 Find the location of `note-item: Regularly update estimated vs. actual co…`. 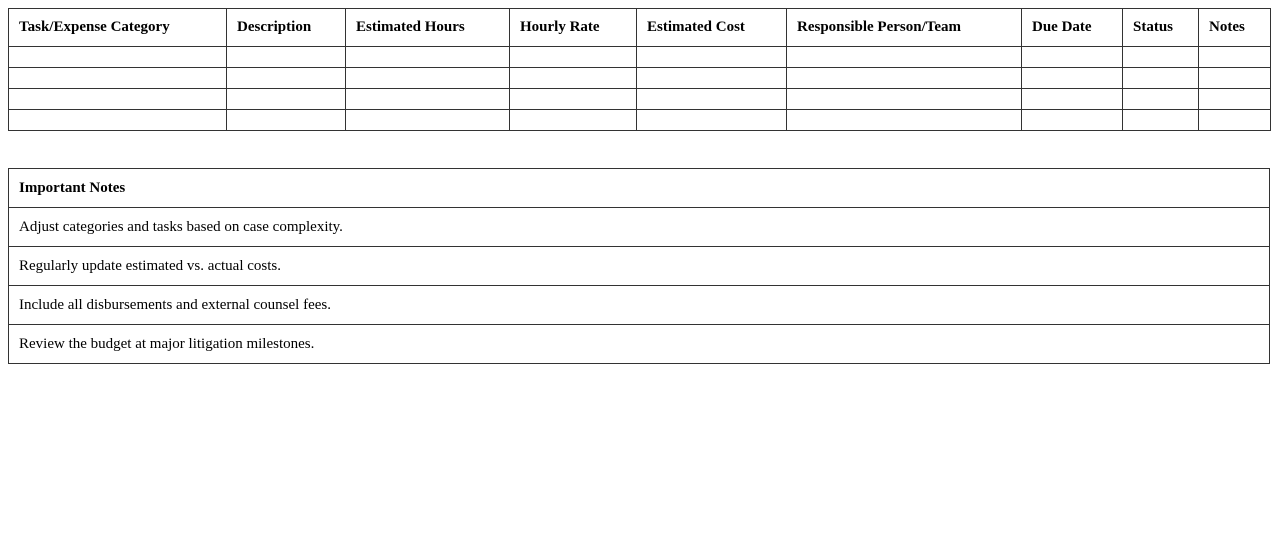

note-item: Regularly update estimated vs. actual co… is located at coordinates (639, 266).